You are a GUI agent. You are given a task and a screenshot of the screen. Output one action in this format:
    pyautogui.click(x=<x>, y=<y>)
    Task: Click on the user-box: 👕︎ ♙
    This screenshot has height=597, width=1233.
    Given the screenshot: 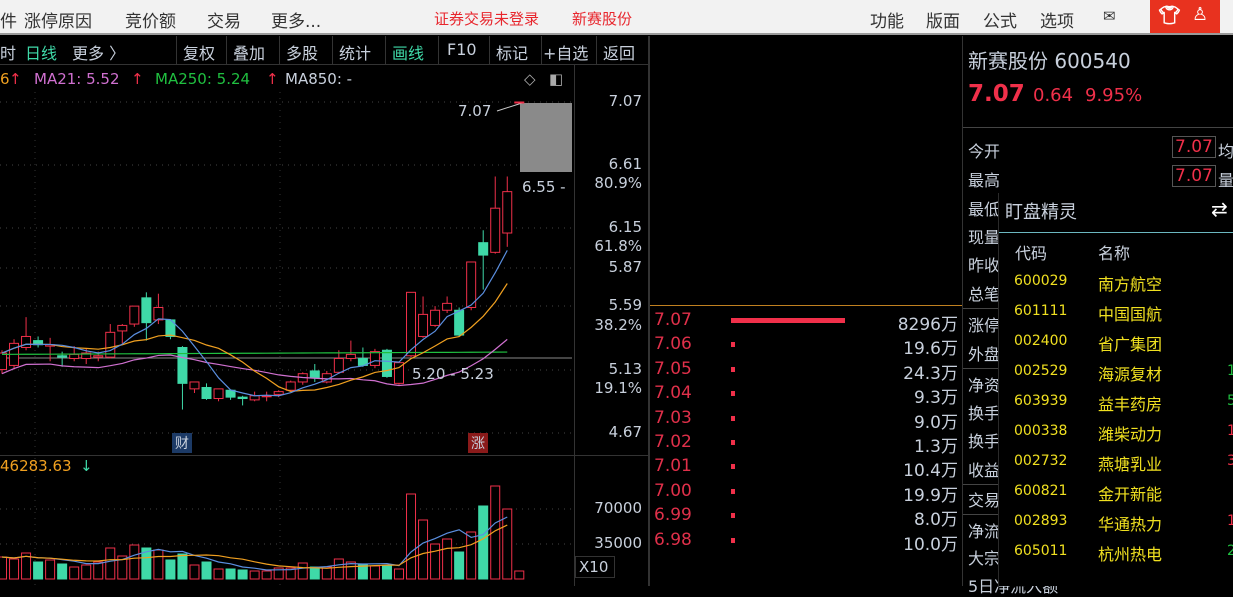 What is the action you would take?
    pyautogui.click(x=1185, y=16)
    